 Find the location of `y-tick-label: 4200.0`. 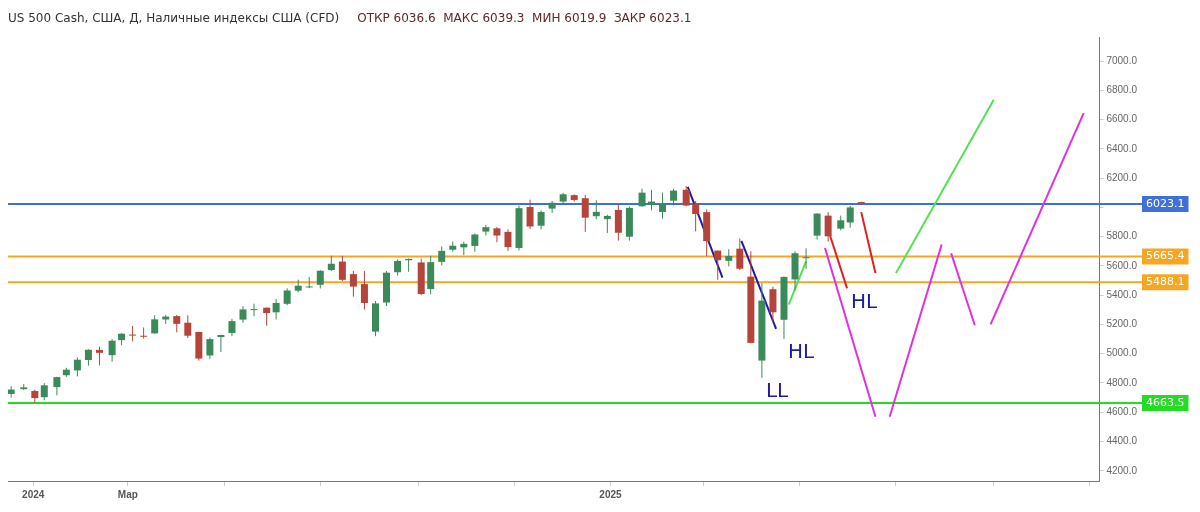

y-tick-label: 4200.0 is located at coordinates (1122, 470).